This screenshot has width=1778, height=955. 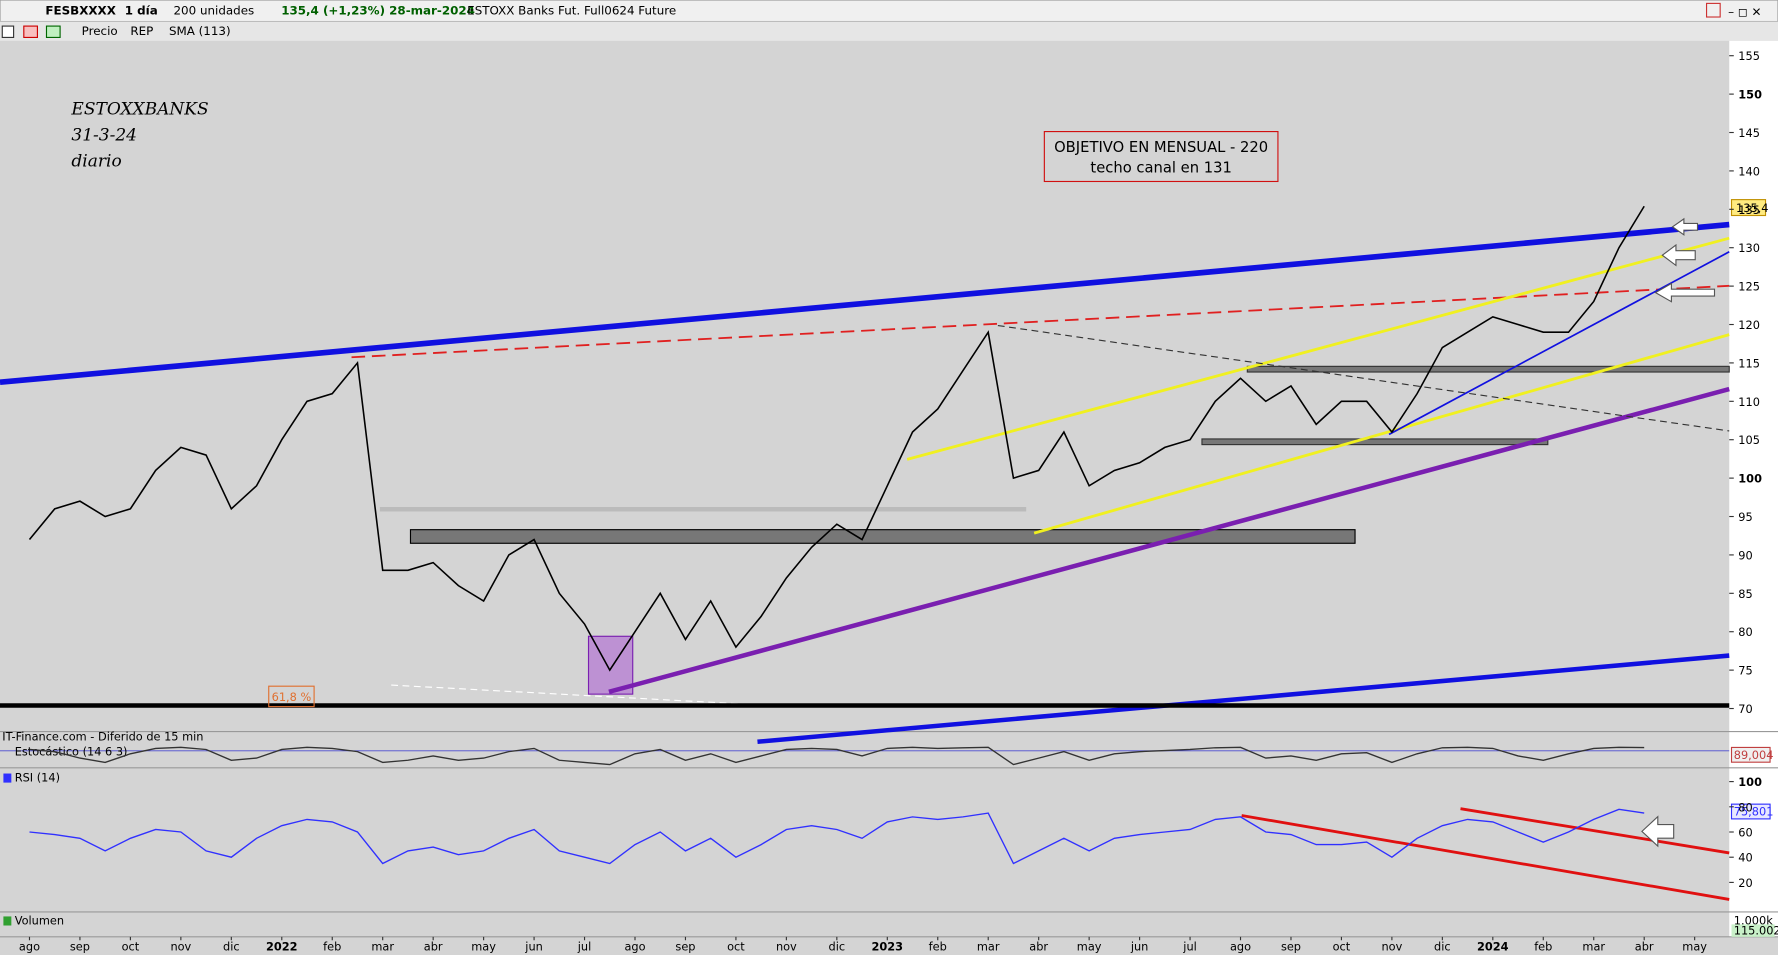 What do you see at coordinates (1754, 755) in the screenshot?
I see `value-tag-label: 89,004` at bounding box center [1754, 755].